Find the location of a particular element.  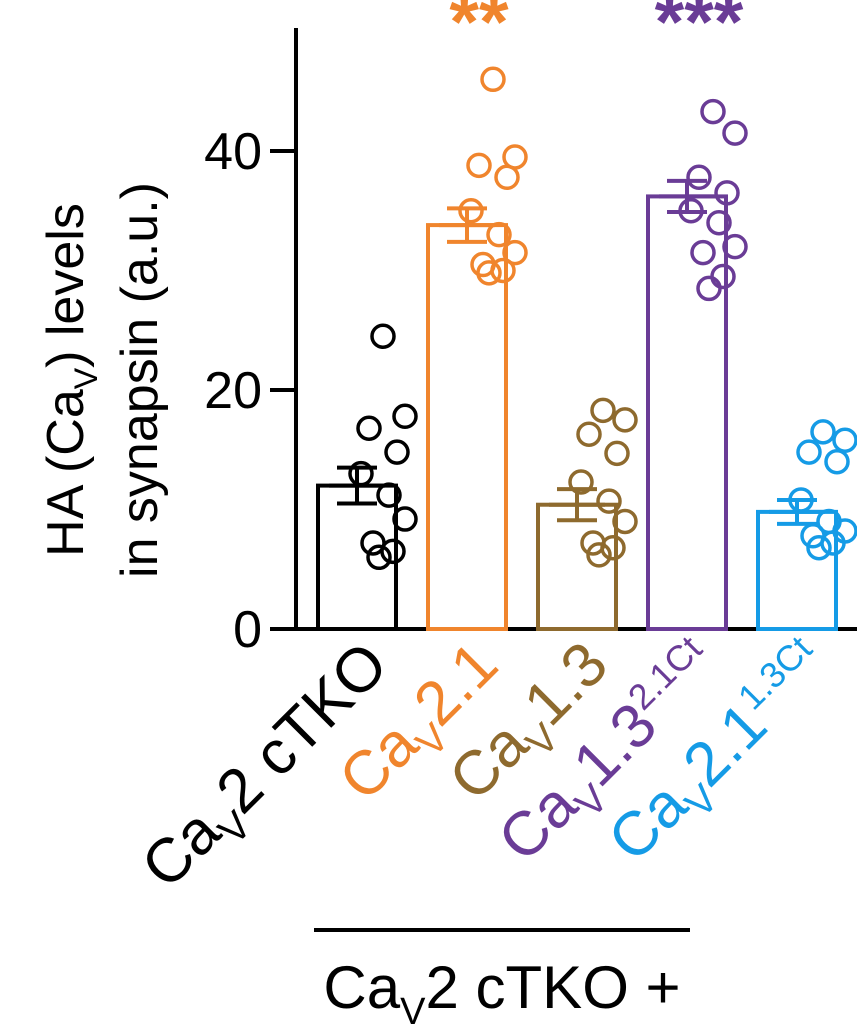

group-label: CaV2 cTKO + is located at coordinates (501, 993).